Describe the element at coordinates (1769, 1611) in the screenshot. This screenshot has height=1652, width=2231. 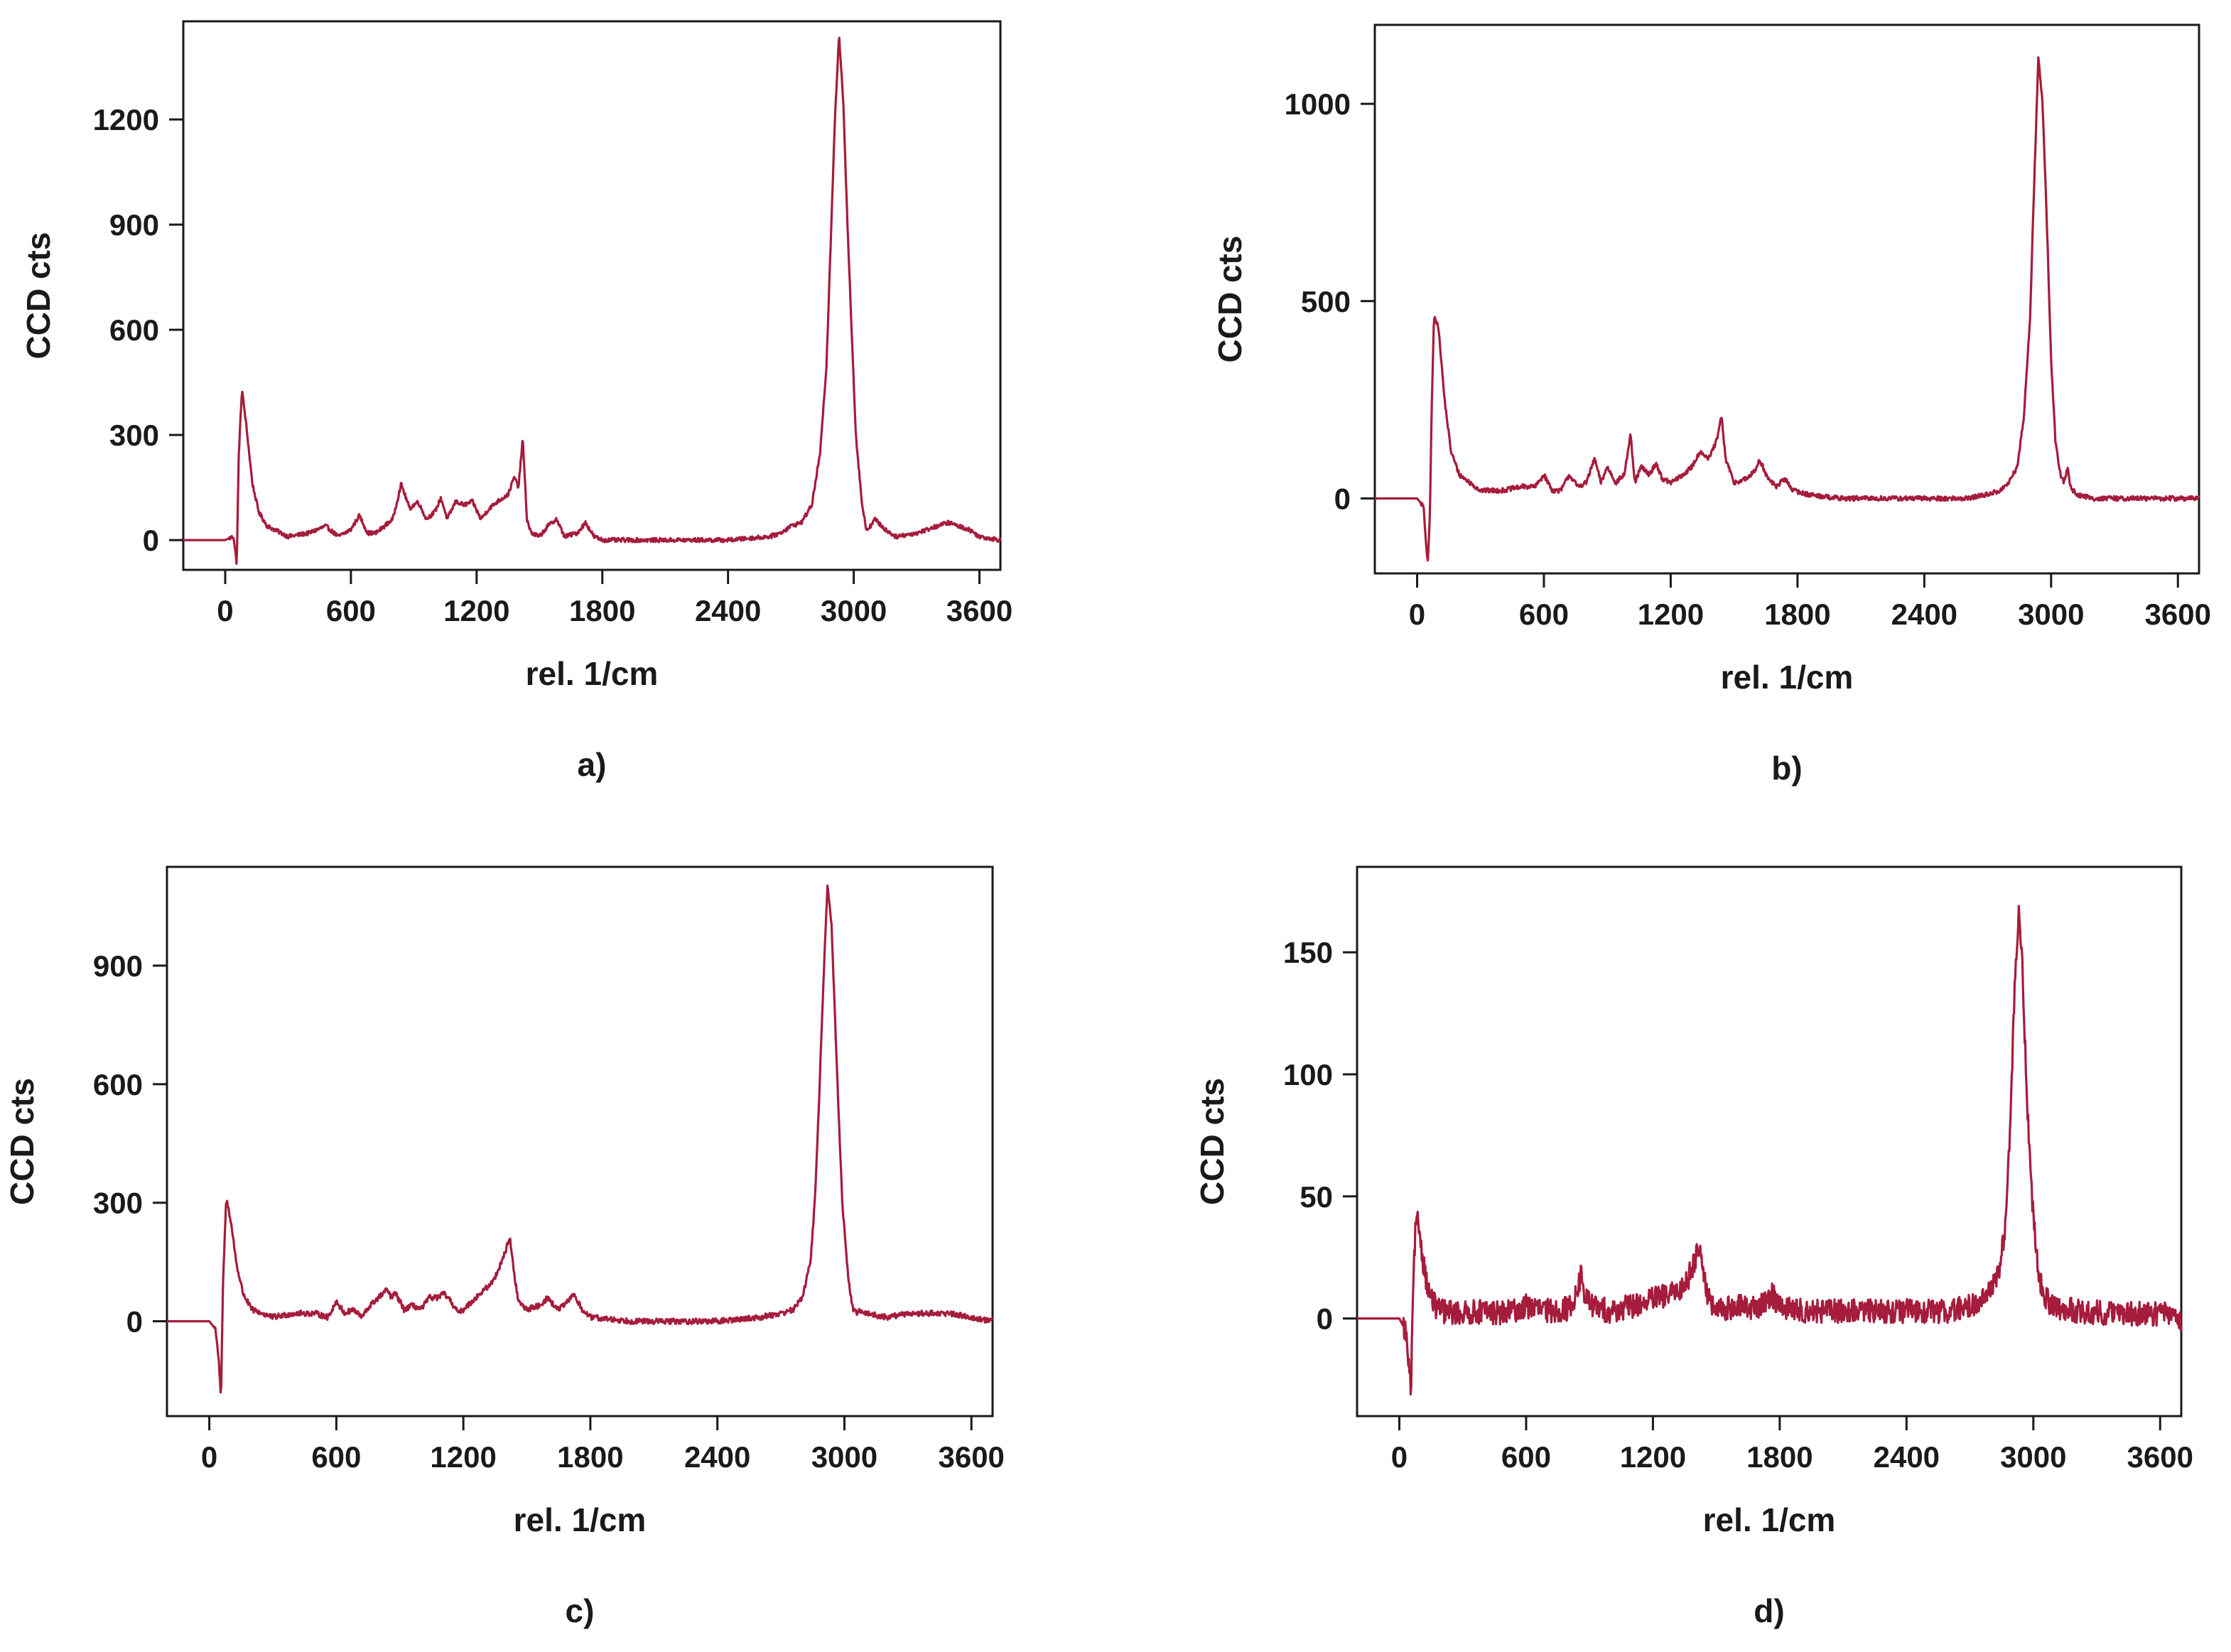
I see `panel-label: d)` at that location.